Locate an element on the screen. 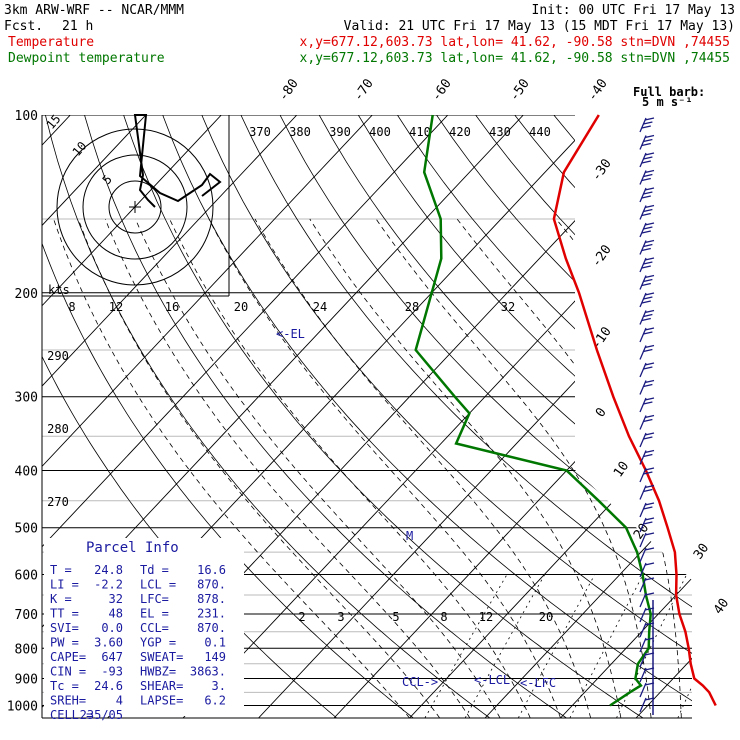 Image resolution: width=740 pixels, height=740 pixels. parcel-info-value: 870. is located at coordinates (211, 585).